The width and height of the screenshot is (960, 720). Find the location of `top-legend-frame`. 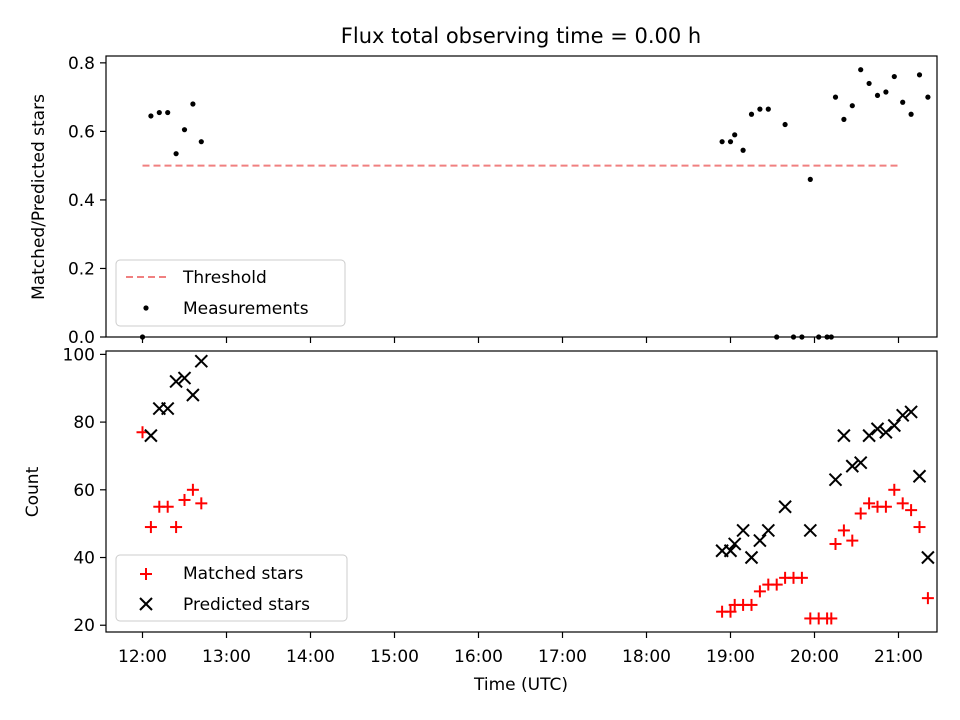

top-legend-frame is located at coordinates (230, 293).